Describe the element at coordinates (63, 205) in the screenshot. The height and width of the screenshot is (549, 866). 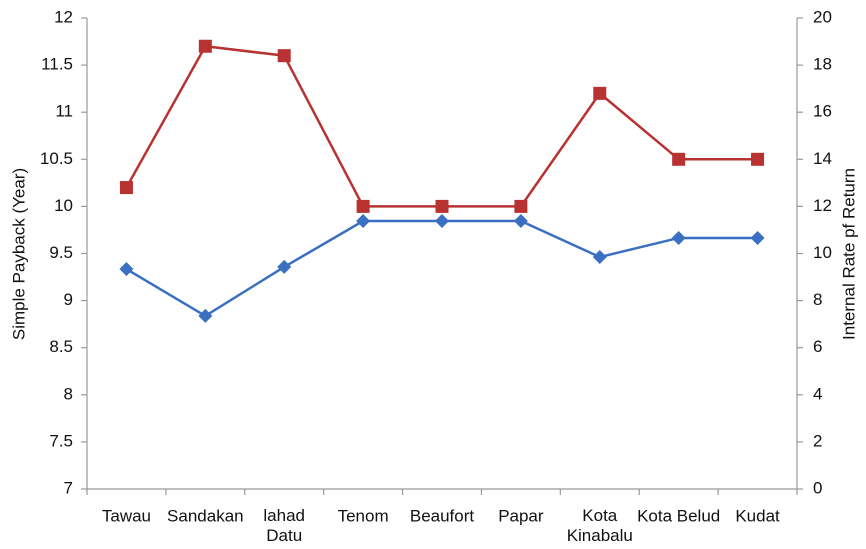
I see `y-tick-label: 10` at that location.